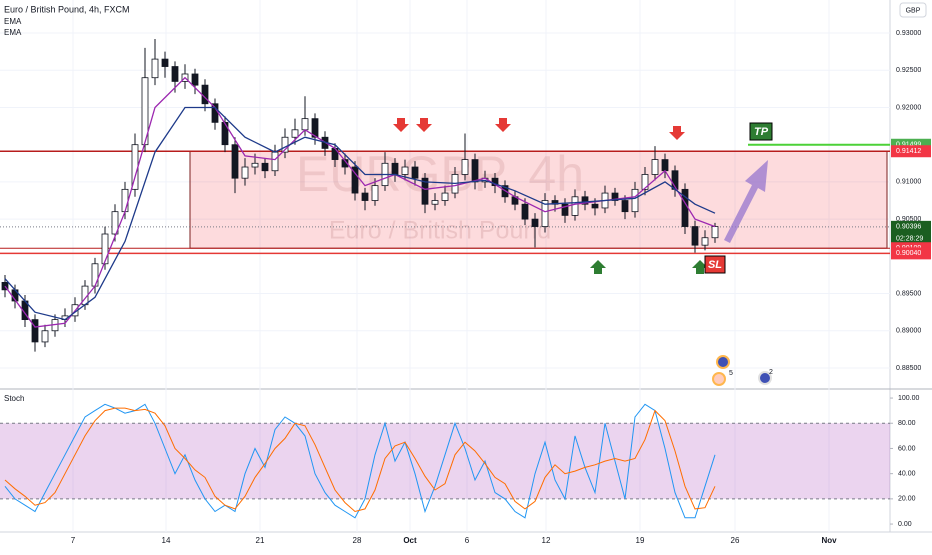 Image resolution: width=932 pixels, height=555 pixels. Describe the element at coordinates (907, 499) in the screenshot. I see `stoch-tick-label: 20.00` at that location.